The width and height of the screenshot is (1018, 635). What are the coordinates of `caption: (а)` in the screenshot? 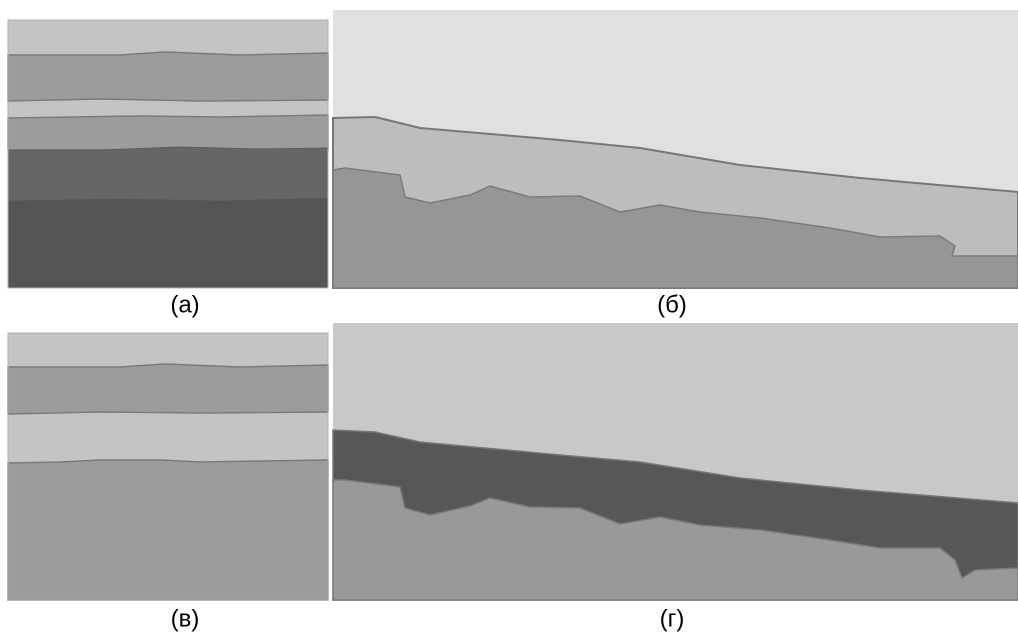 It's located at (184, 304).